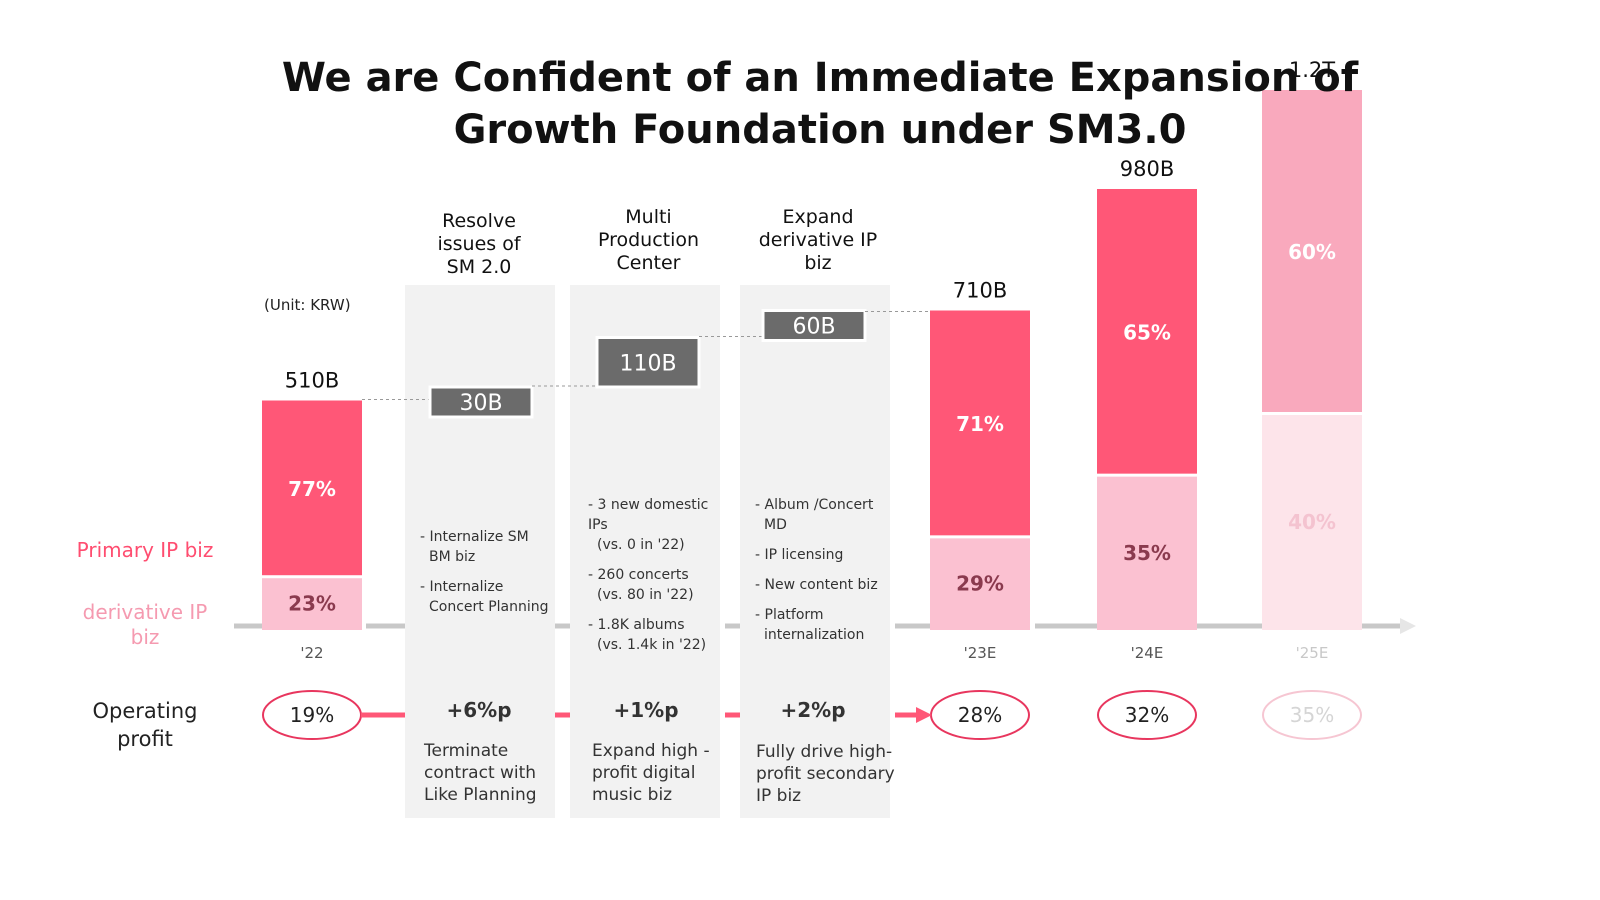  Describe the element at coordinates (779, 796) in the screenshot. I see `footnote-line: IP biz` at that location.